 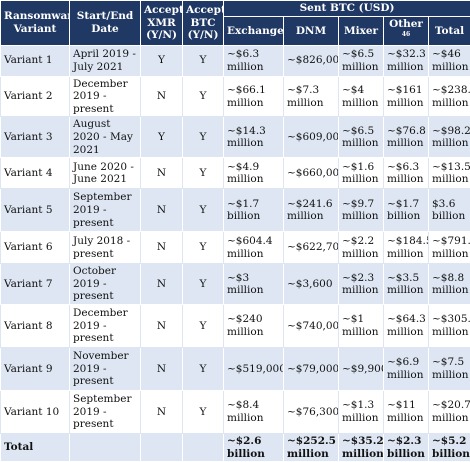 I want to click on cell-mixer: ~$1.6 million, so click(x=361, y=173).